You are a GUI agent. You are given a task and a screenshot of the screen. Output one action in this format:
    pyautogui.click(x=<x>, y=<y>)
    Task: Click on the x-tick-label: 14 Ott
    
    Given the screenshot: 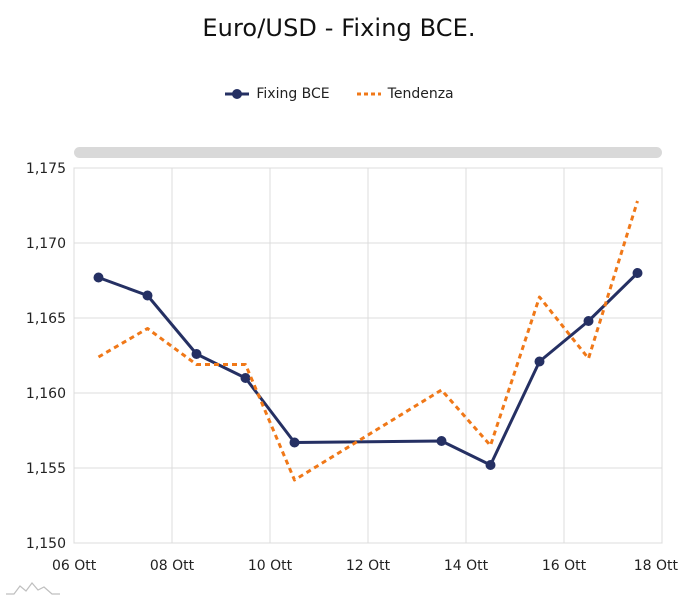 What is the action you would take?
    pyautogui.click(x=466, y=566)
    